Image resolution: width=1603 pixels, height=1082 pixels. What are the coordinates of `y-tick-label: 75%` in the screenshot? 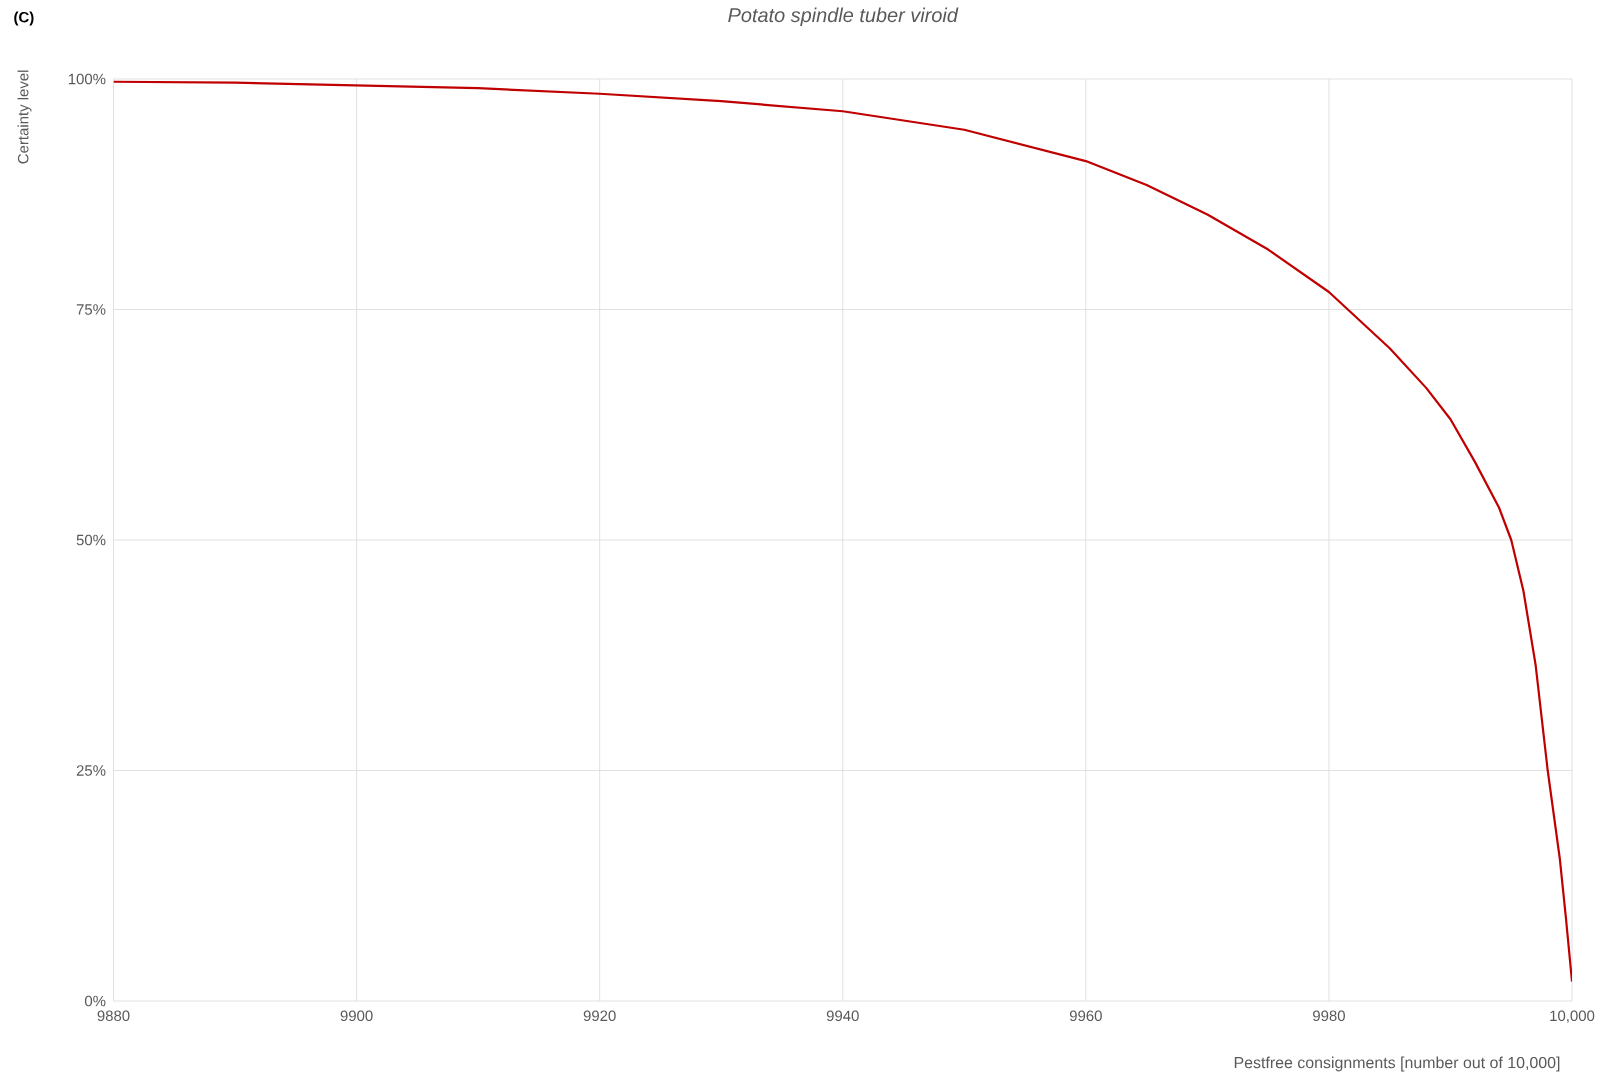 It's located at (91, 309).